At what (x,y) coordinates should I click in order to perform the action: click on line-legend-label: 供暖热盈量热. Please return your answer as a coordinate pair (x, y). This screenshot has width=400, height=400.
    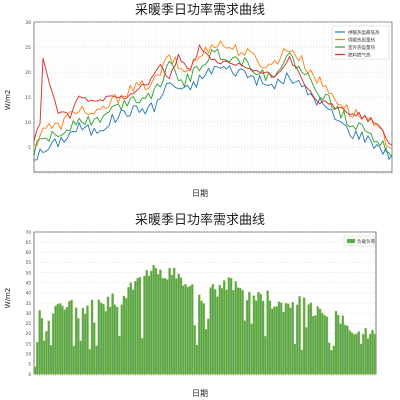
    Looking at the image, I should click on (361, 39).